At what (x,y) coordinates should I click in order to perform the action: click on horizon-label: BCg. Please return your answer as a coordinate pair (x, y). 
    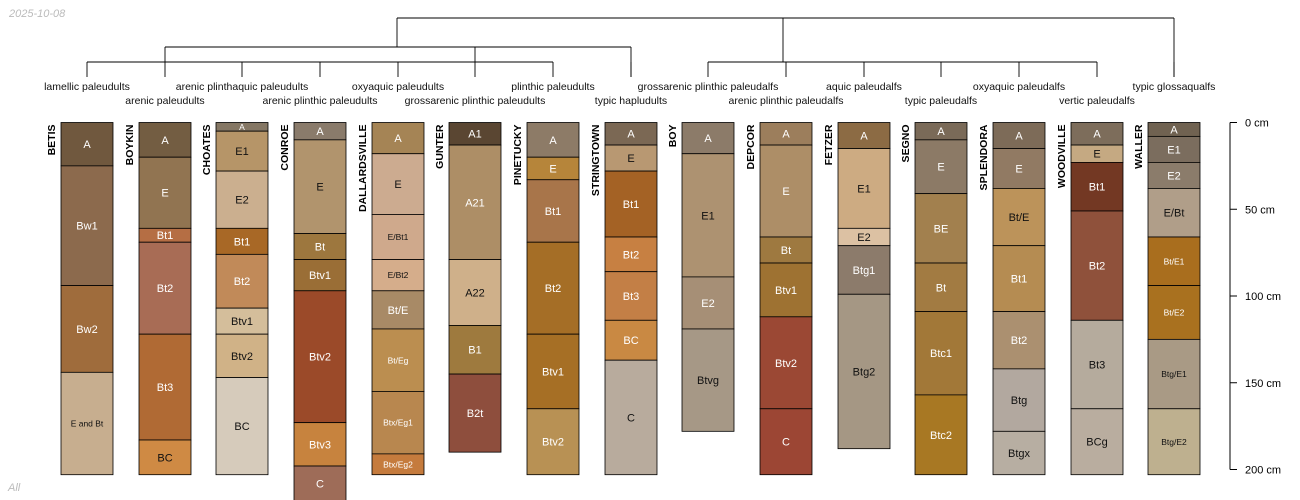
    Looking at the image, I should click on (1096, 443).